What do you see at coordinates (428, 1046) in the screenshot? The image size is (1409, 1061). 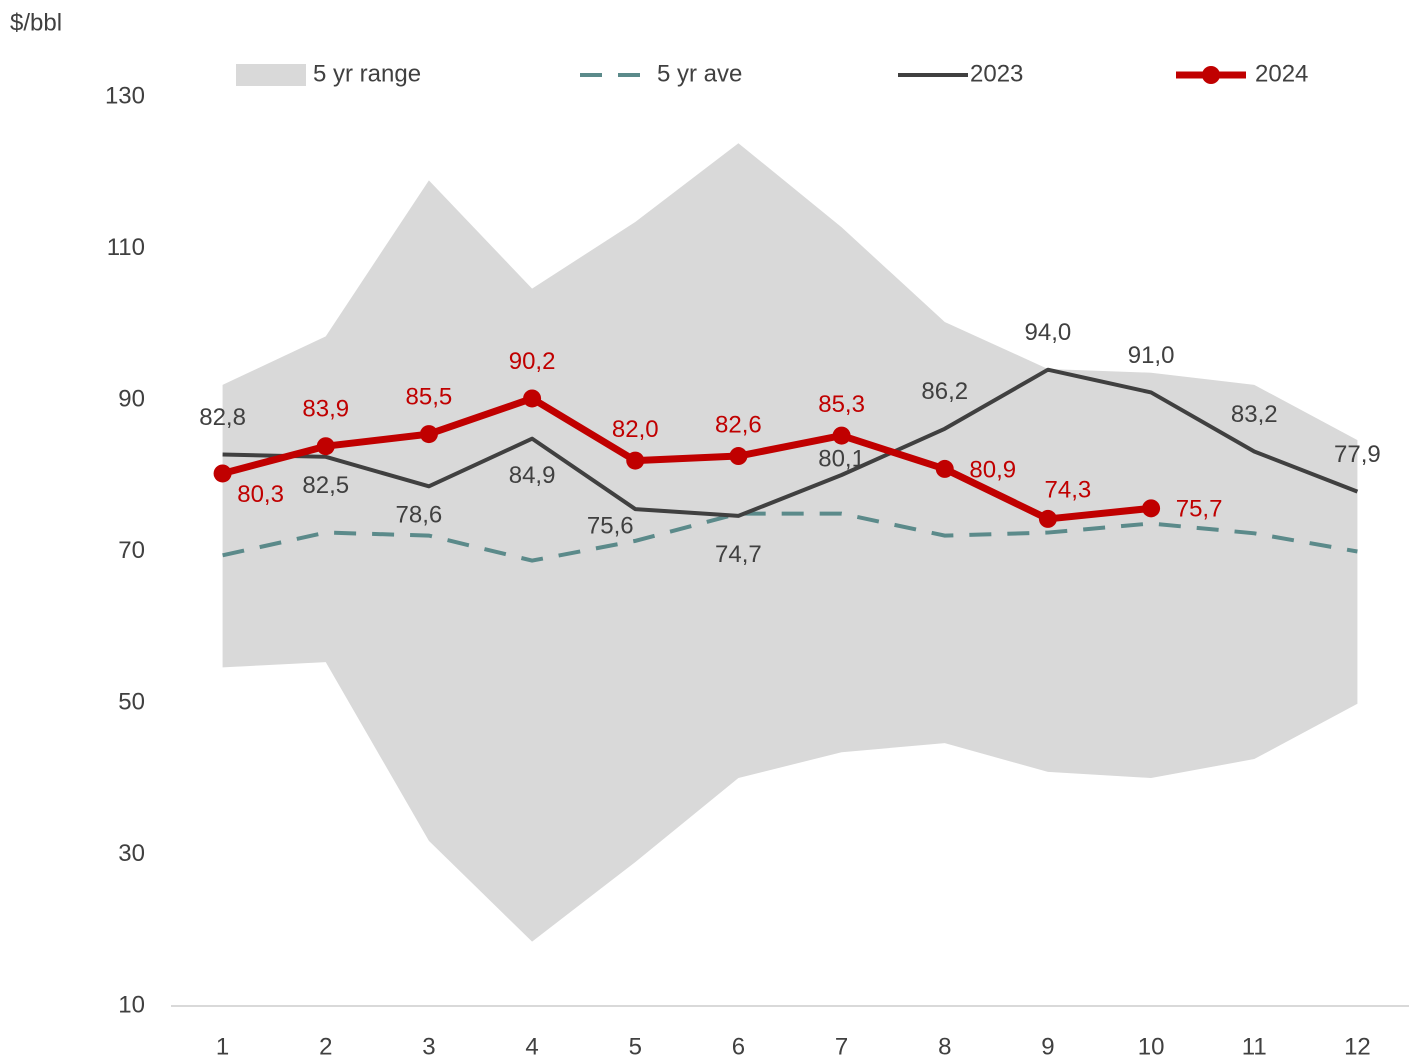 I see `x-tick-label: 3` at bounding box center [428, 1046].